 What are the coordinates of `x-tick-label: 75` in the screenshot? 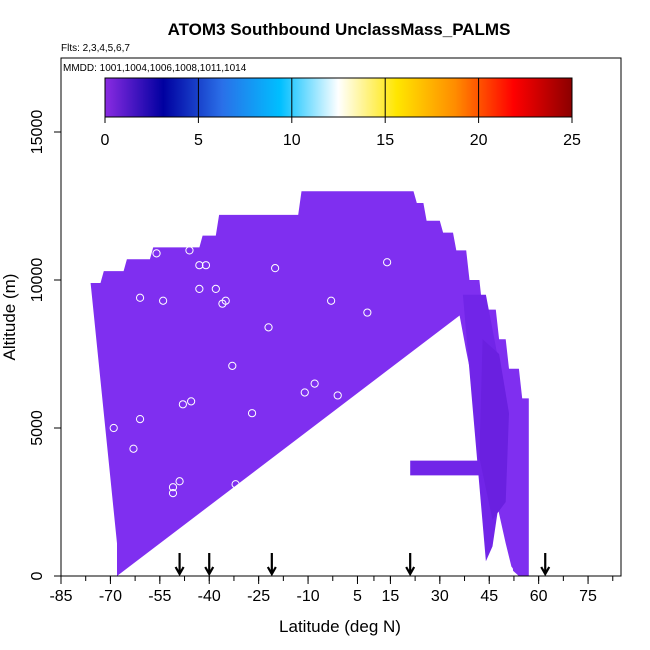 It's located at (588, 596).